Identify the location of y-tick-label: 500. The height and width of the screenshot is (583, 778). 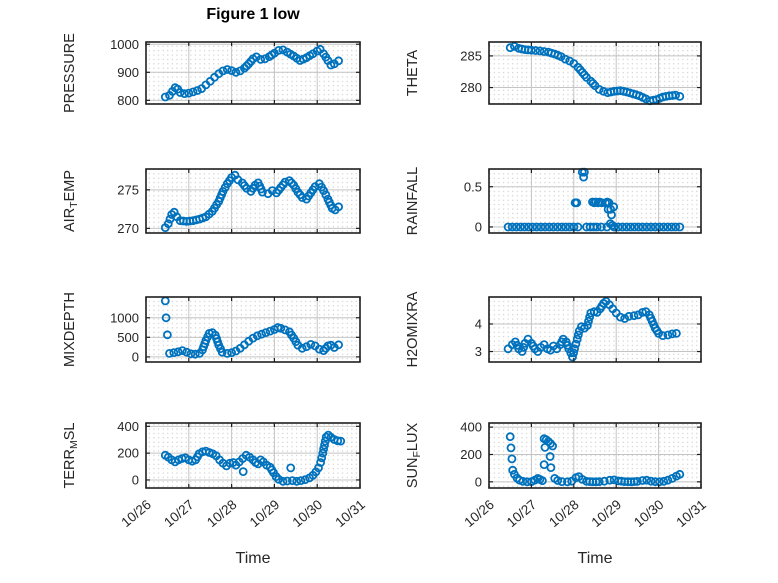
(128, 337).